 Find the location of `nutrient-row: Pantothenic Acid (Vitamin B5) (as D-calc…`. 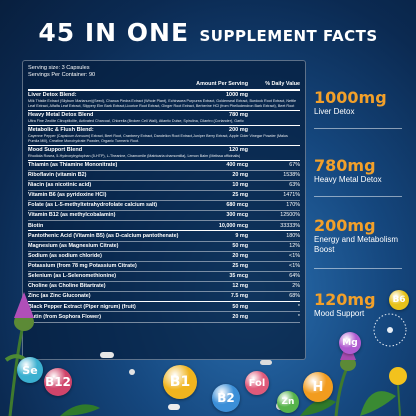

nutrient-row: Pantothenic Acid (Vitamin B5) (as D-calc… is located at coordinates (164, 236).